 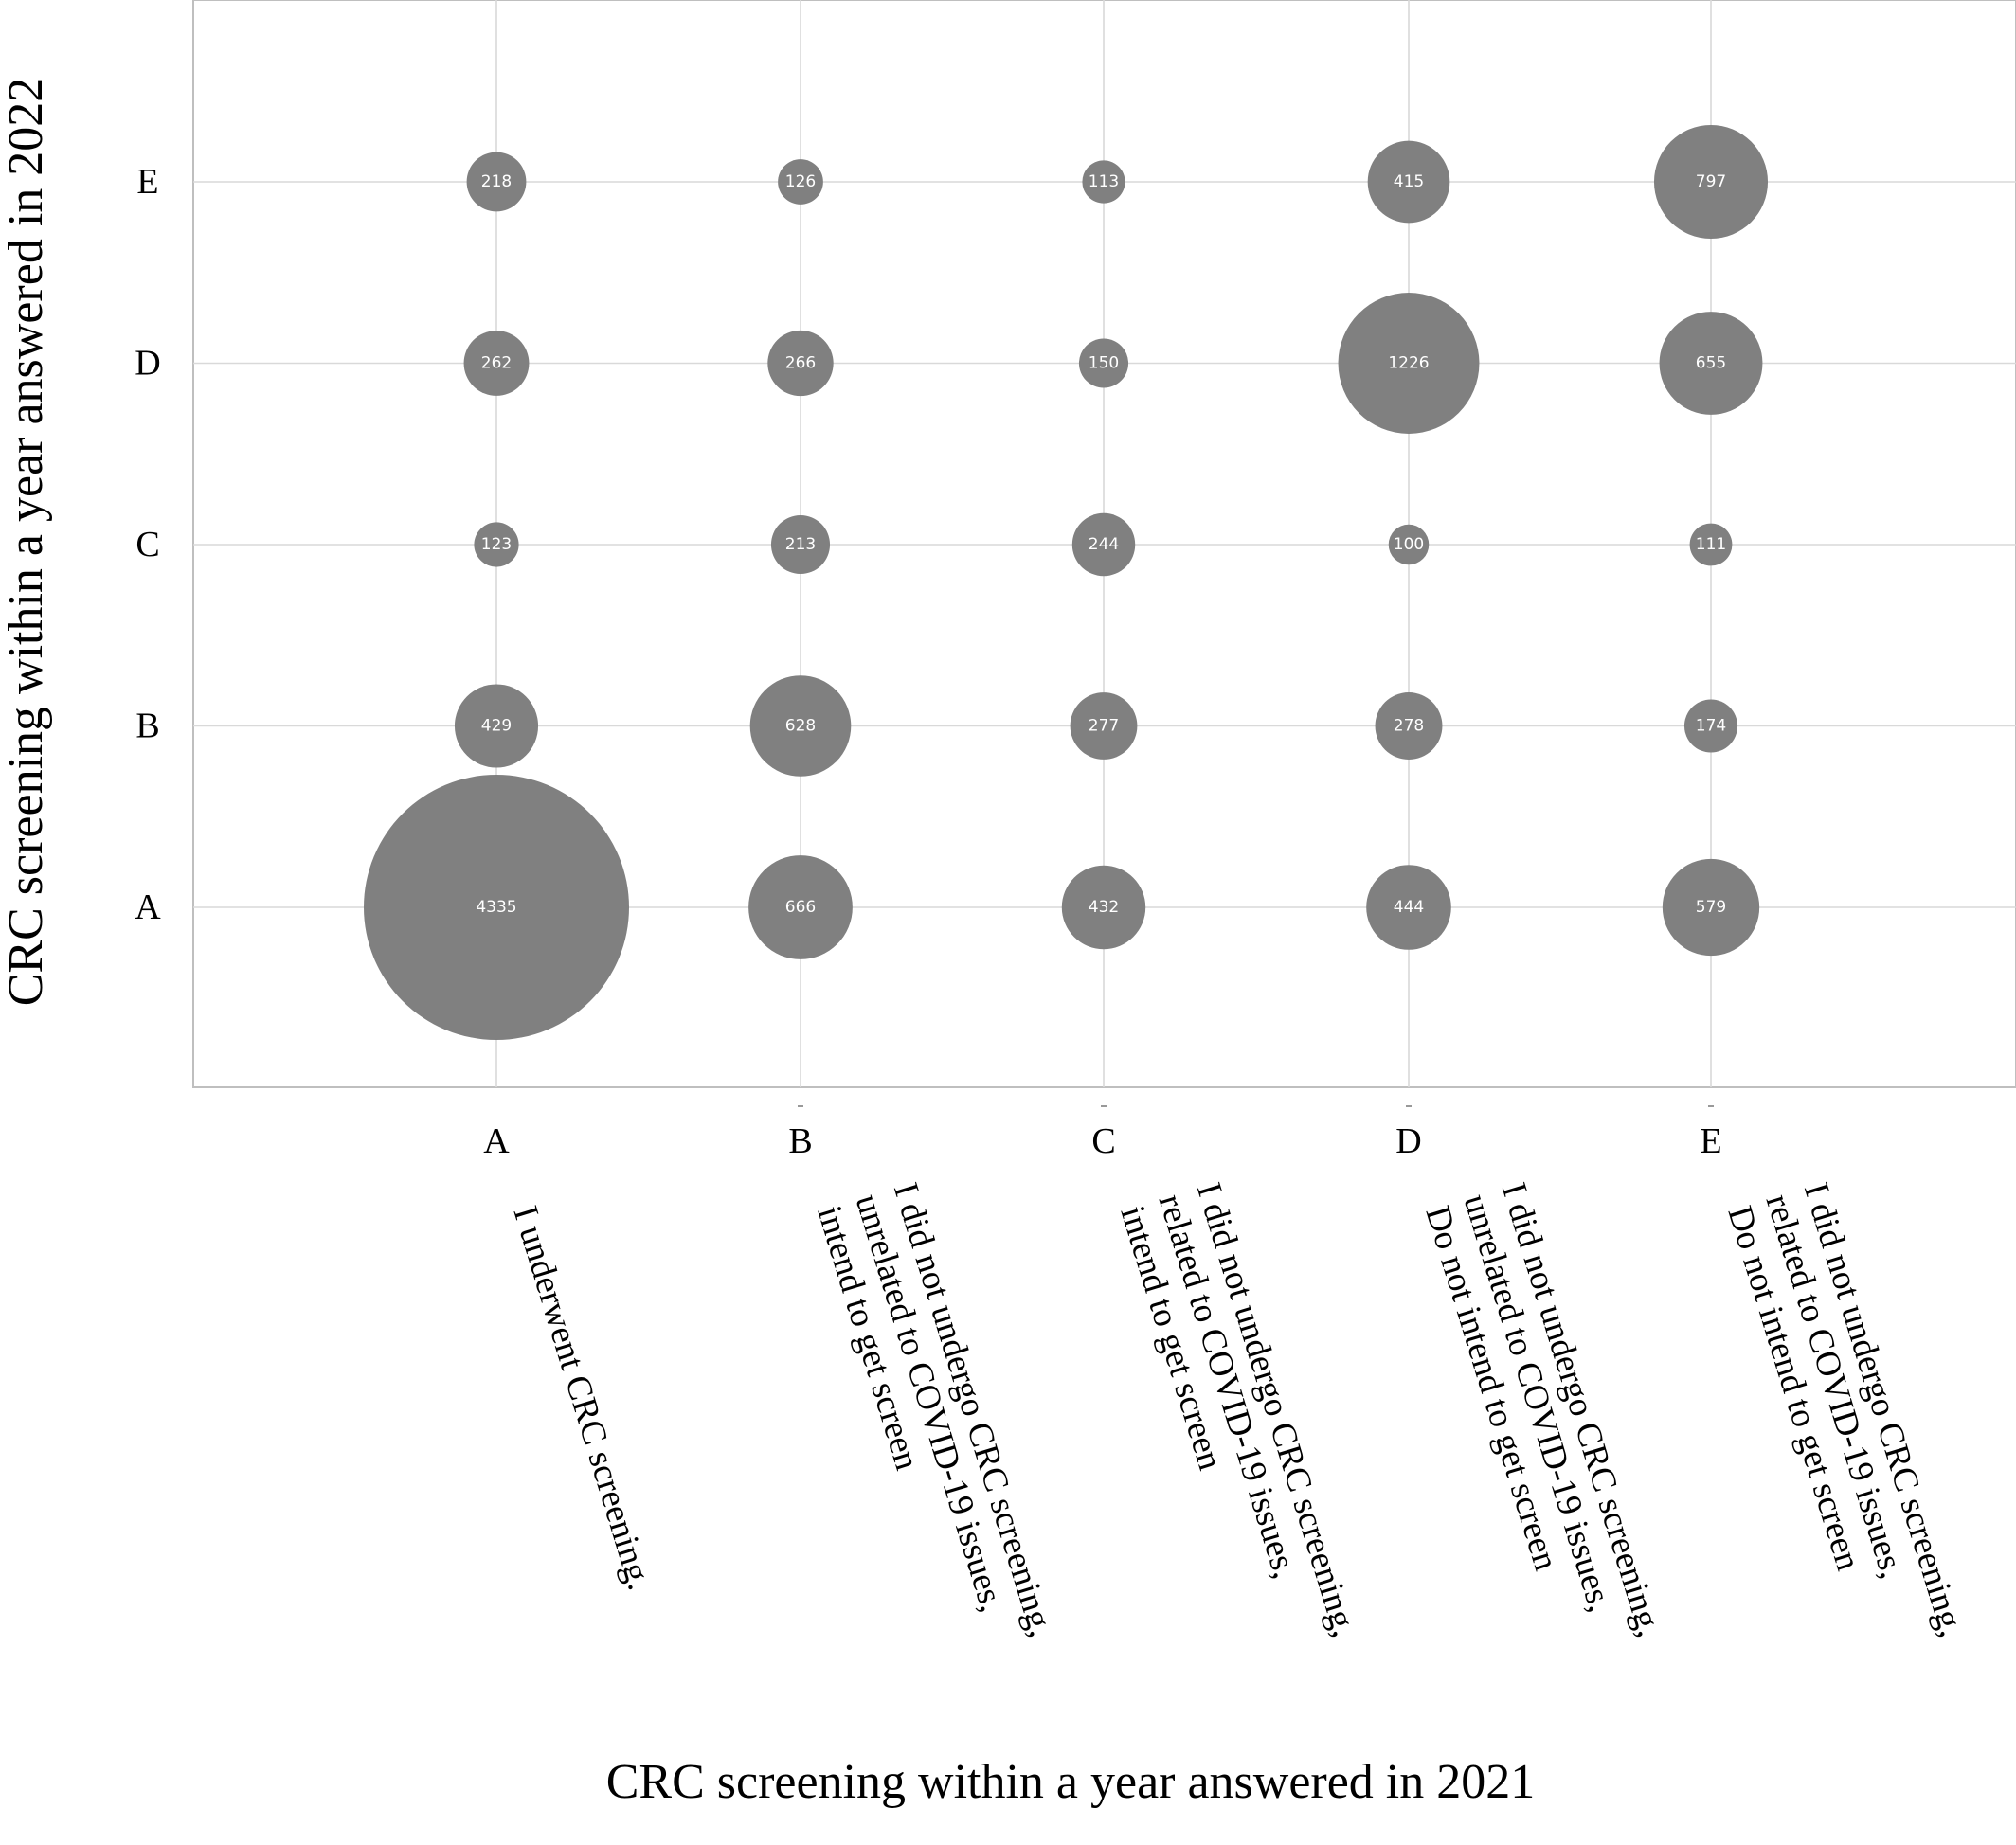 I want to click on bubble-E-B, so click(x=1710, y=726).